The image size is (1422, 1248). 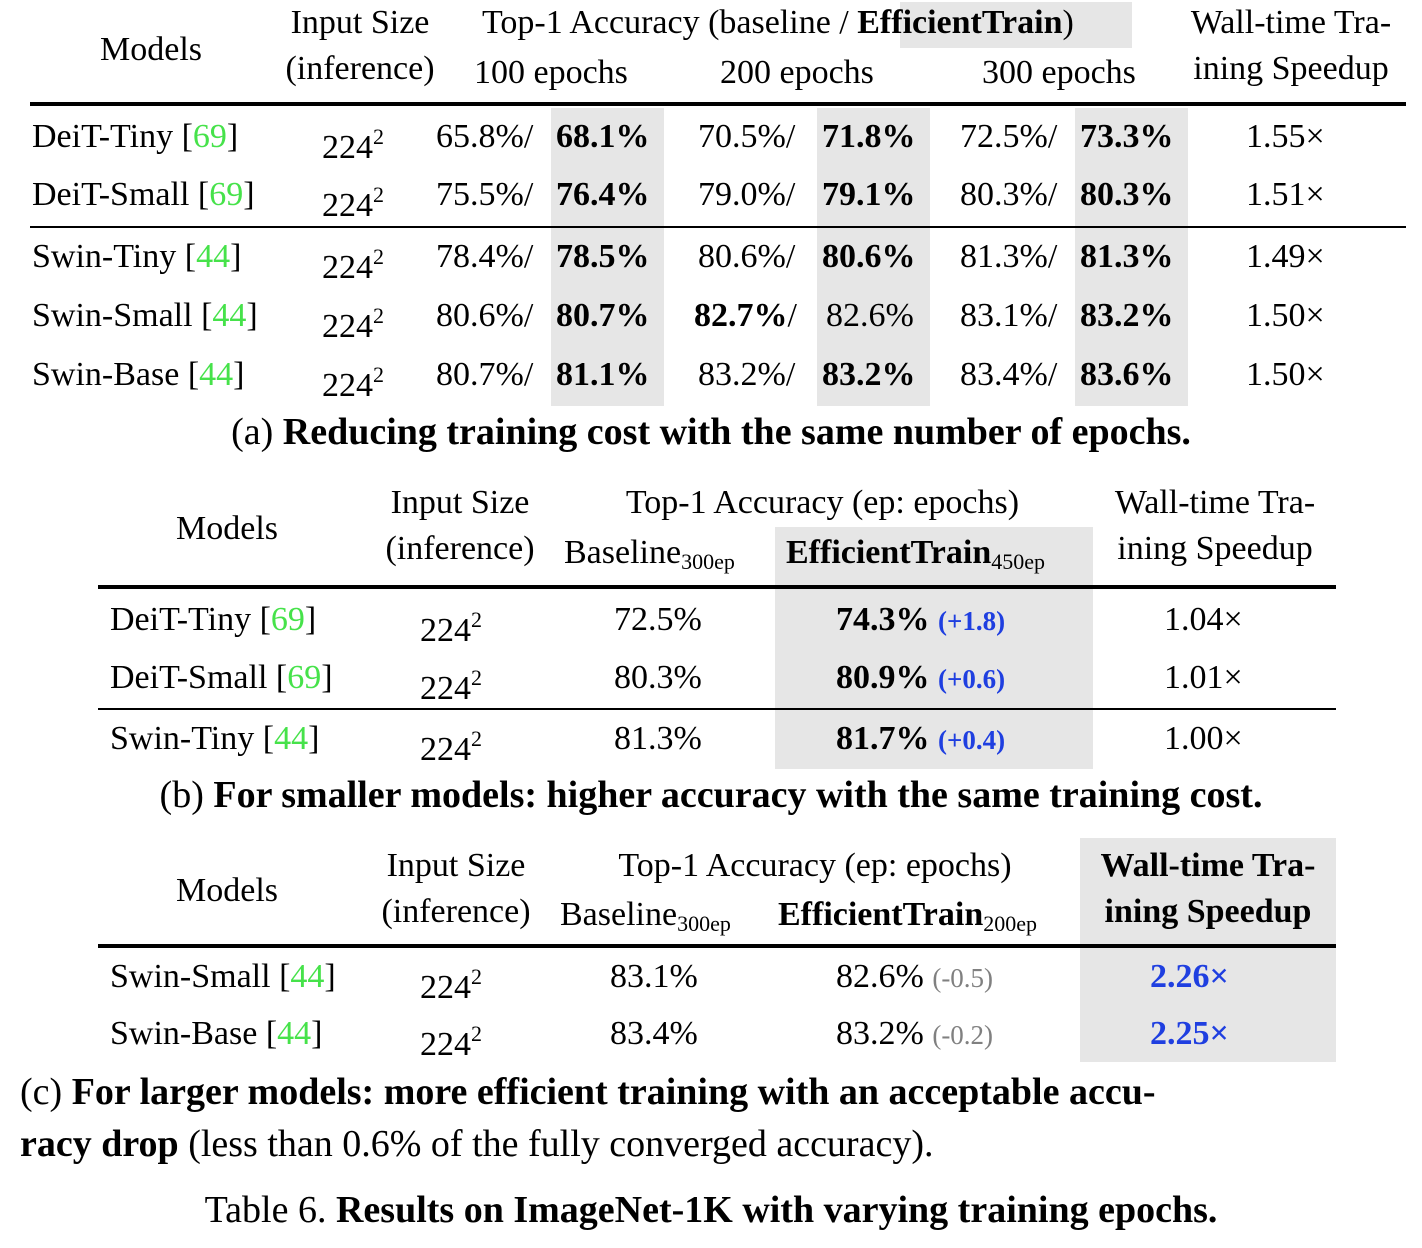 What do you see at coordinates (869, 136) in the screenshot?
I see `efficienttrain-200: 71.8%` at bounding box center [869, 136].